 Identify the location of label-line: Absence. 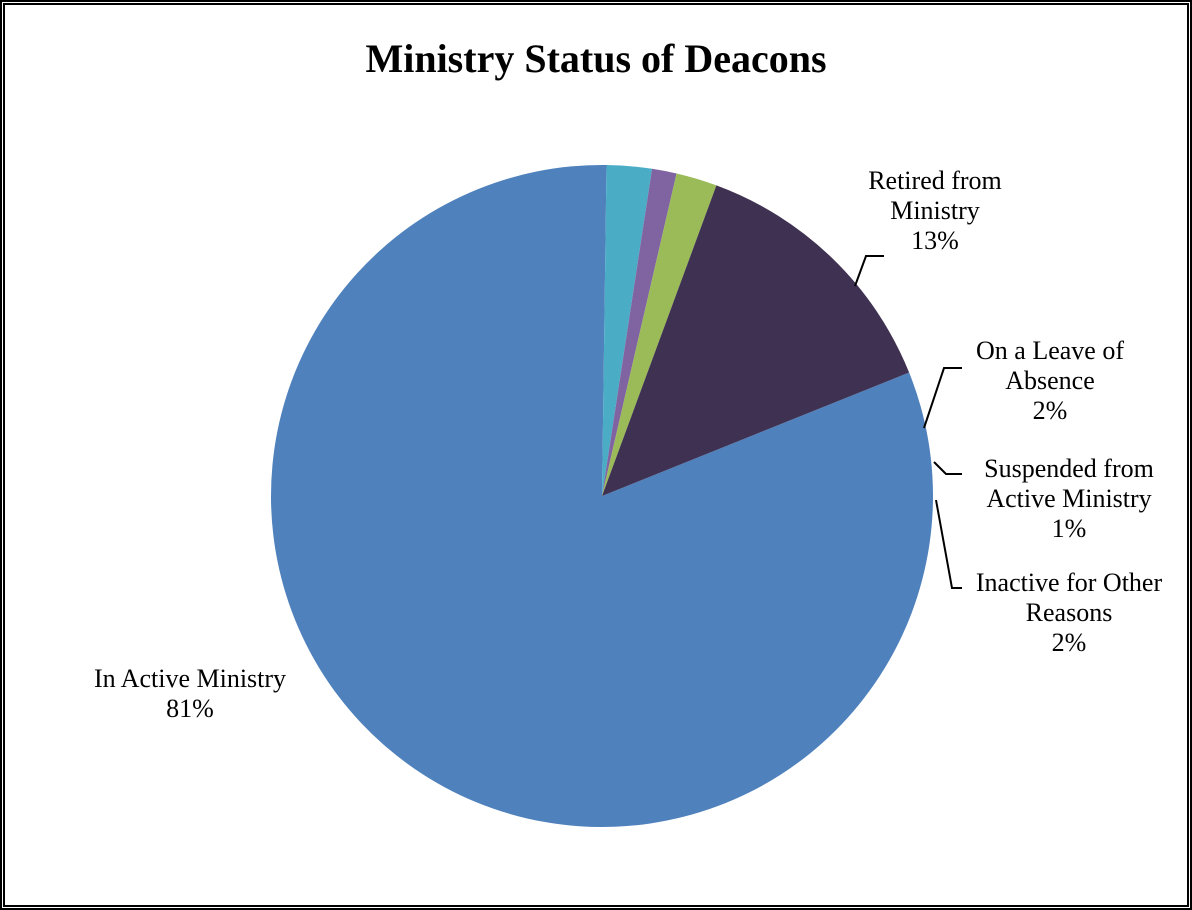
(1050, 380).